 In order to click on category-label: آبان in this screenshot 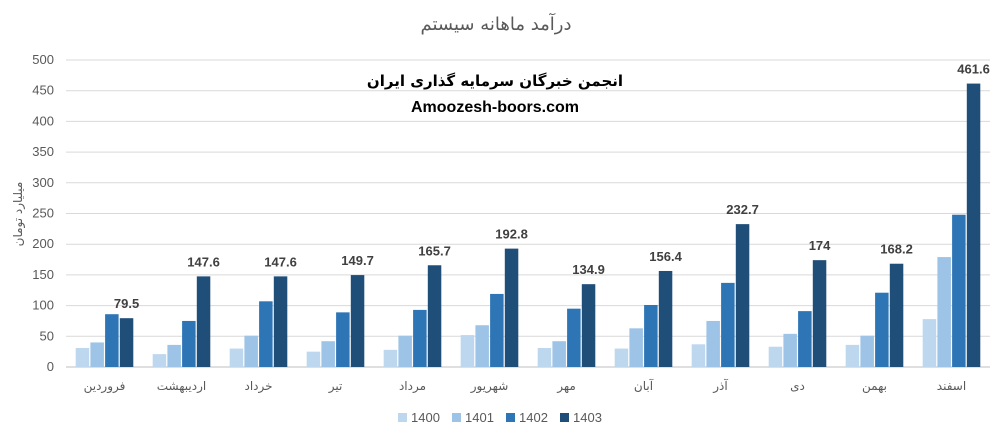, I will do `click(644, 385)`.